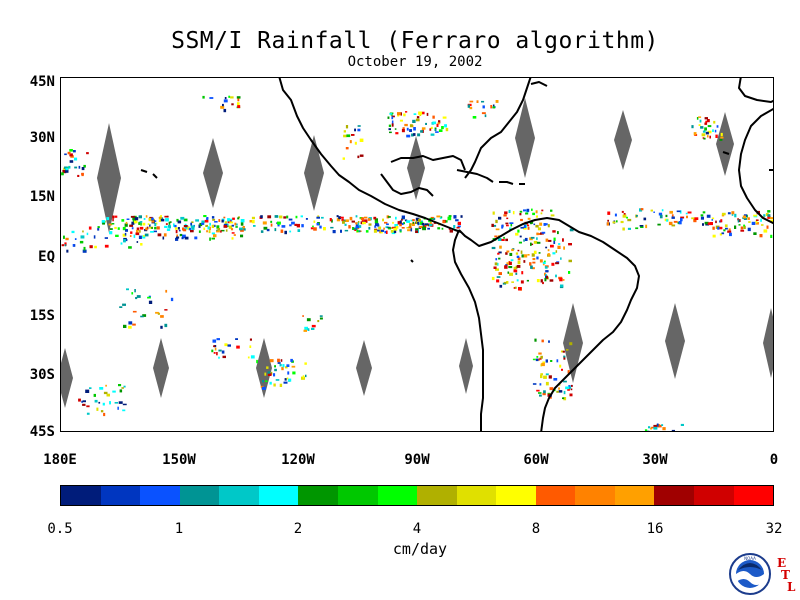  I want to click on lat-label-eq: EQ, so click(46, 257).